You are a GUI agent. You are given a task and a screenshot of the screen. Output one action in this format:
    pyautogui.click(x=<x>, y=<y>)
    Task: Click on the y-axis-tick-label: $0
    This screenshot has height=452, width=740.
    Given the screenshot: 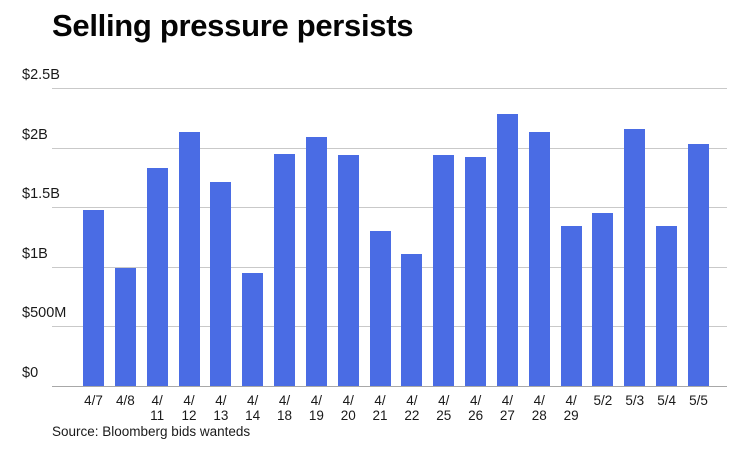 What is the action you would take?
    pyautogui.click(x=30, y=373)
    